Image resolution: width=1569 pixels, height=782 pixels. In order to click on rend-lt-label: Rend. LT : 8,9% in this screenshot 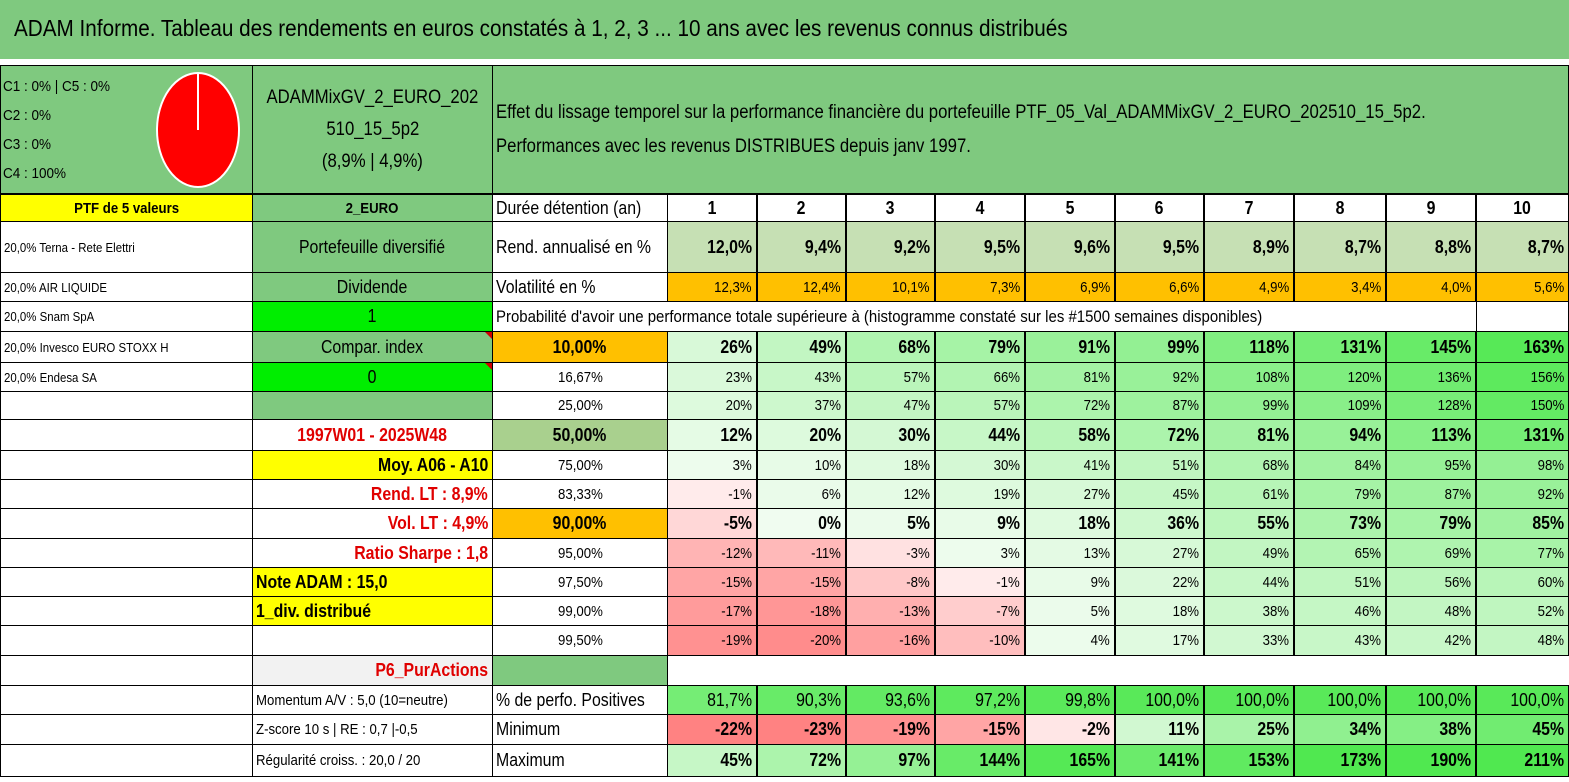, I will do `click(372, 494)`.